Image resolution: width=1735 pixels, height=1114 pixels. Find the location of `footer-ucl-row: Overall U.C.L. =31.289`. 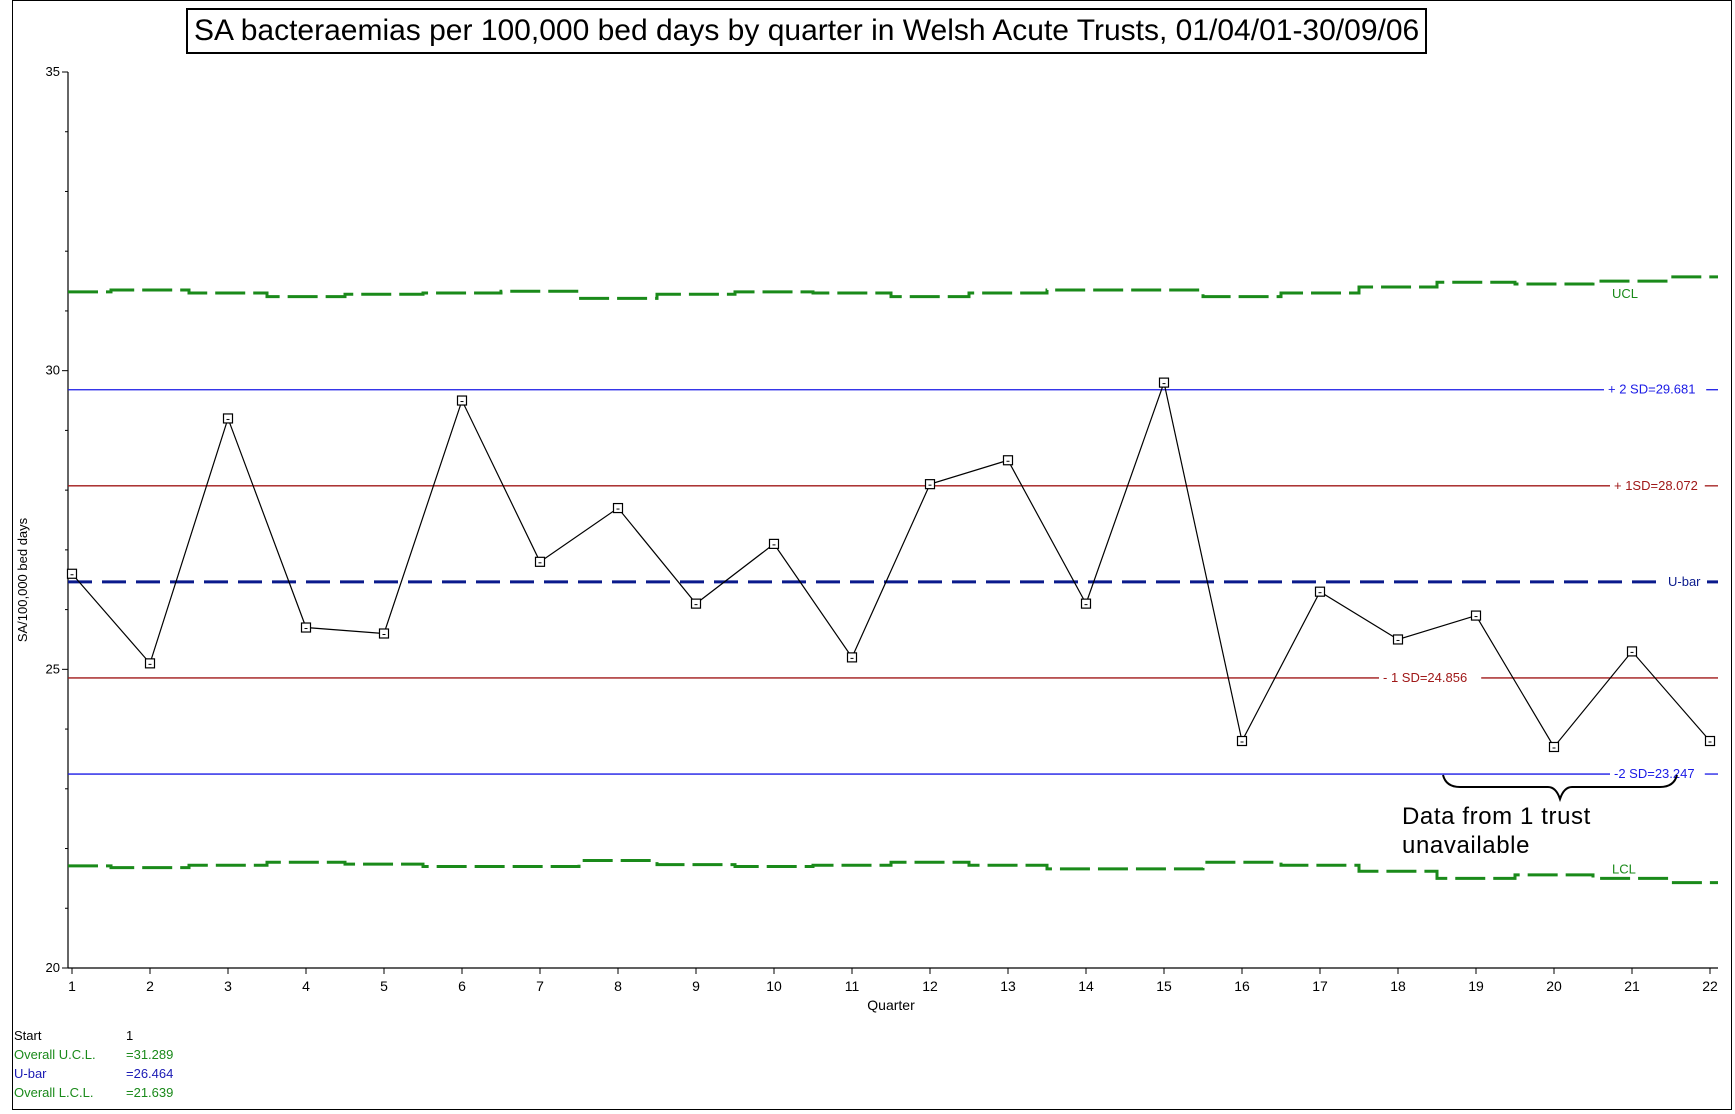

footer-ucl-row: Overall U.C.L. =31.289 is located at coordinates (93, 1054).